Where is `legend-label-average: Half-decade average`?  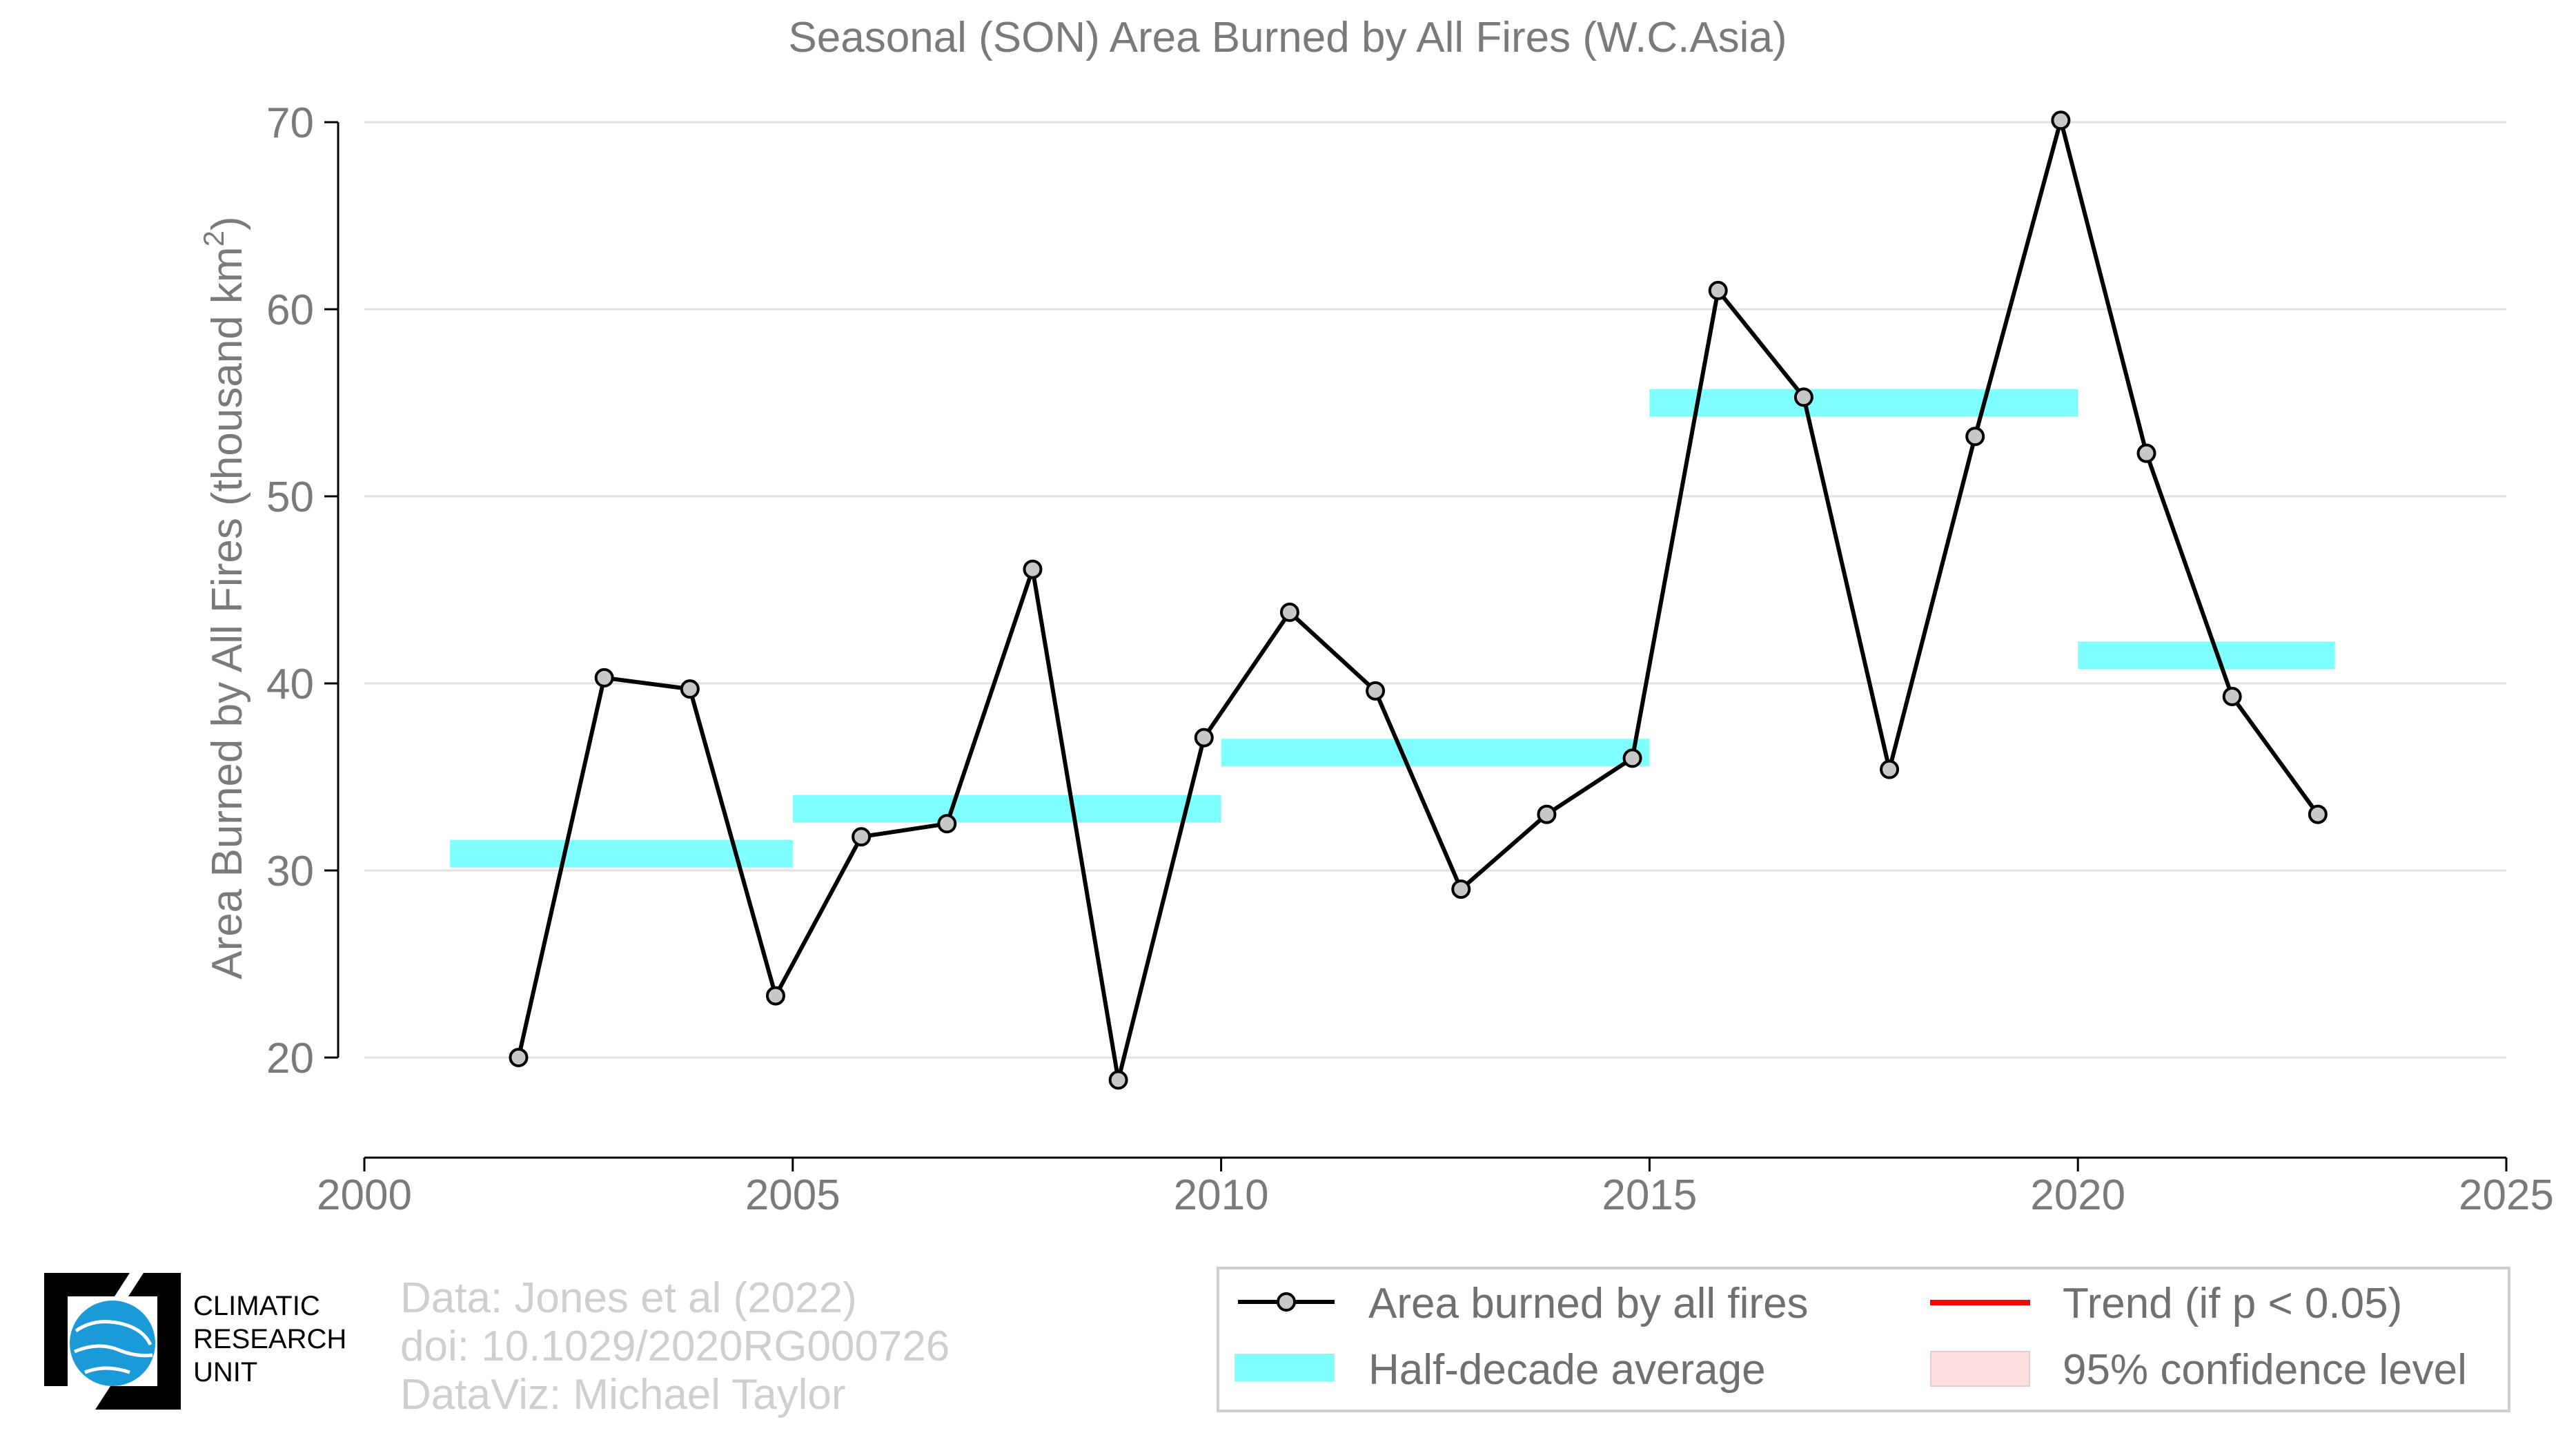 legend-label-average: Half-decade average is located at coordinates (1567, 1370).